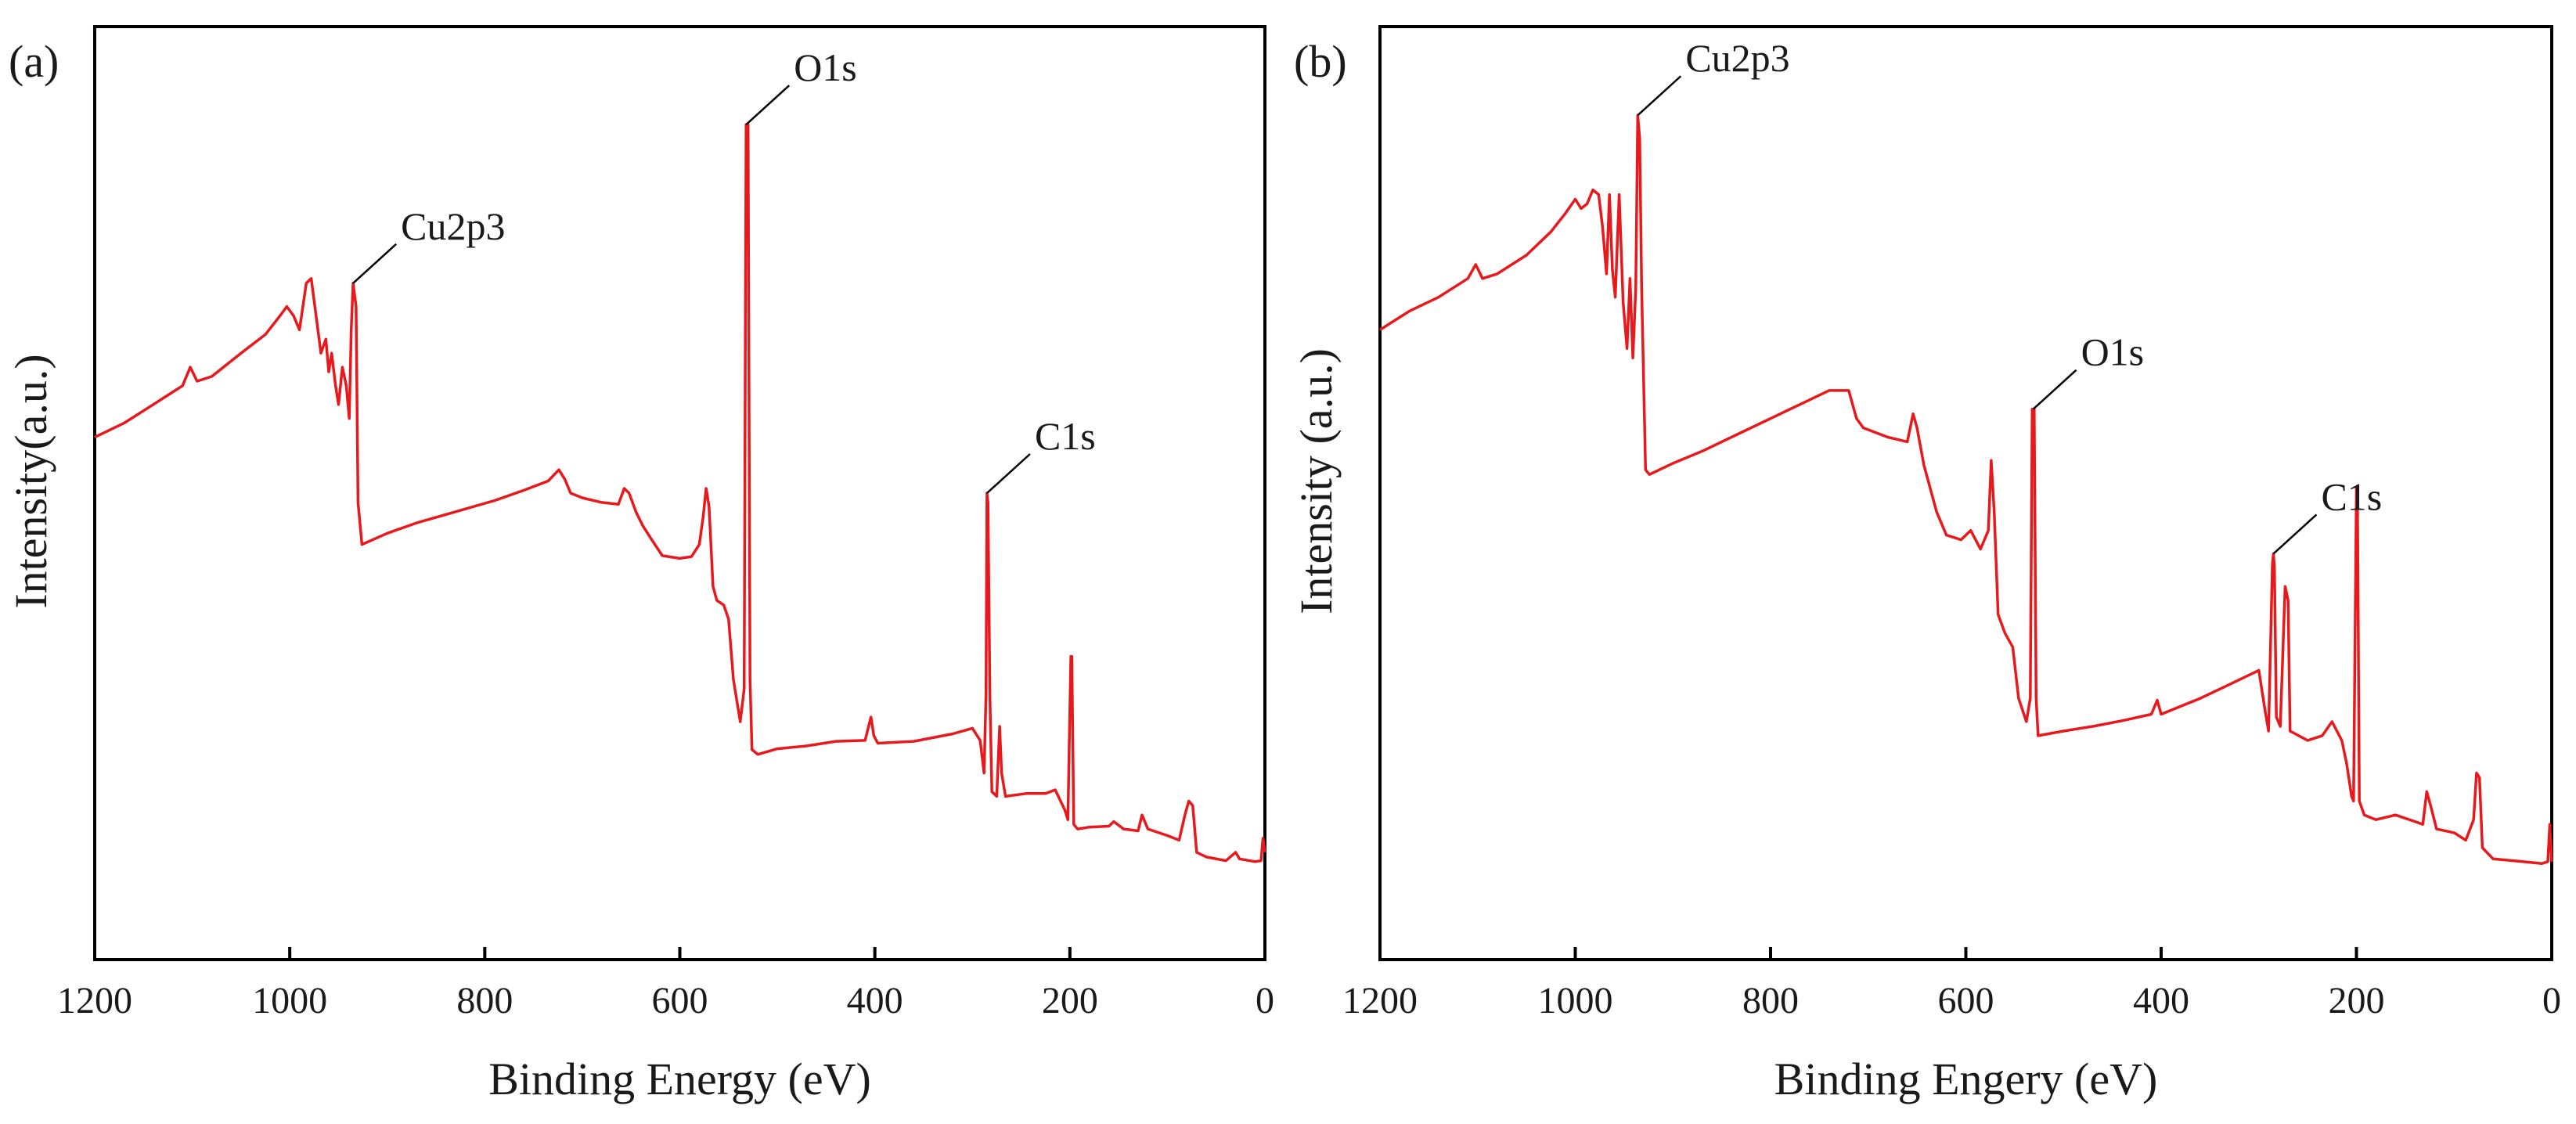  What do you see at coordinates (1575, 1000) in the screenshot?
I see `panel-b-x-tick-label: 1000` at bounding box center [1575, 1000].